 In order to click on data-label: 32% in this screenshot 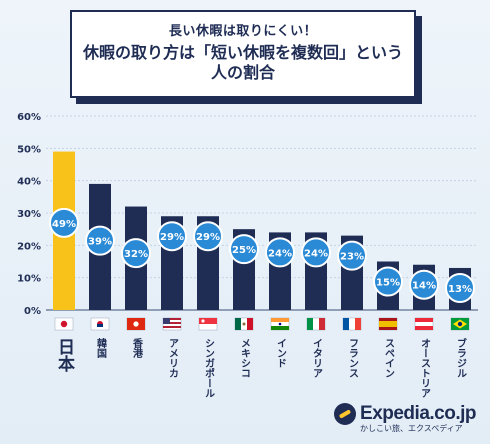, I will do `click(136, 254)`.